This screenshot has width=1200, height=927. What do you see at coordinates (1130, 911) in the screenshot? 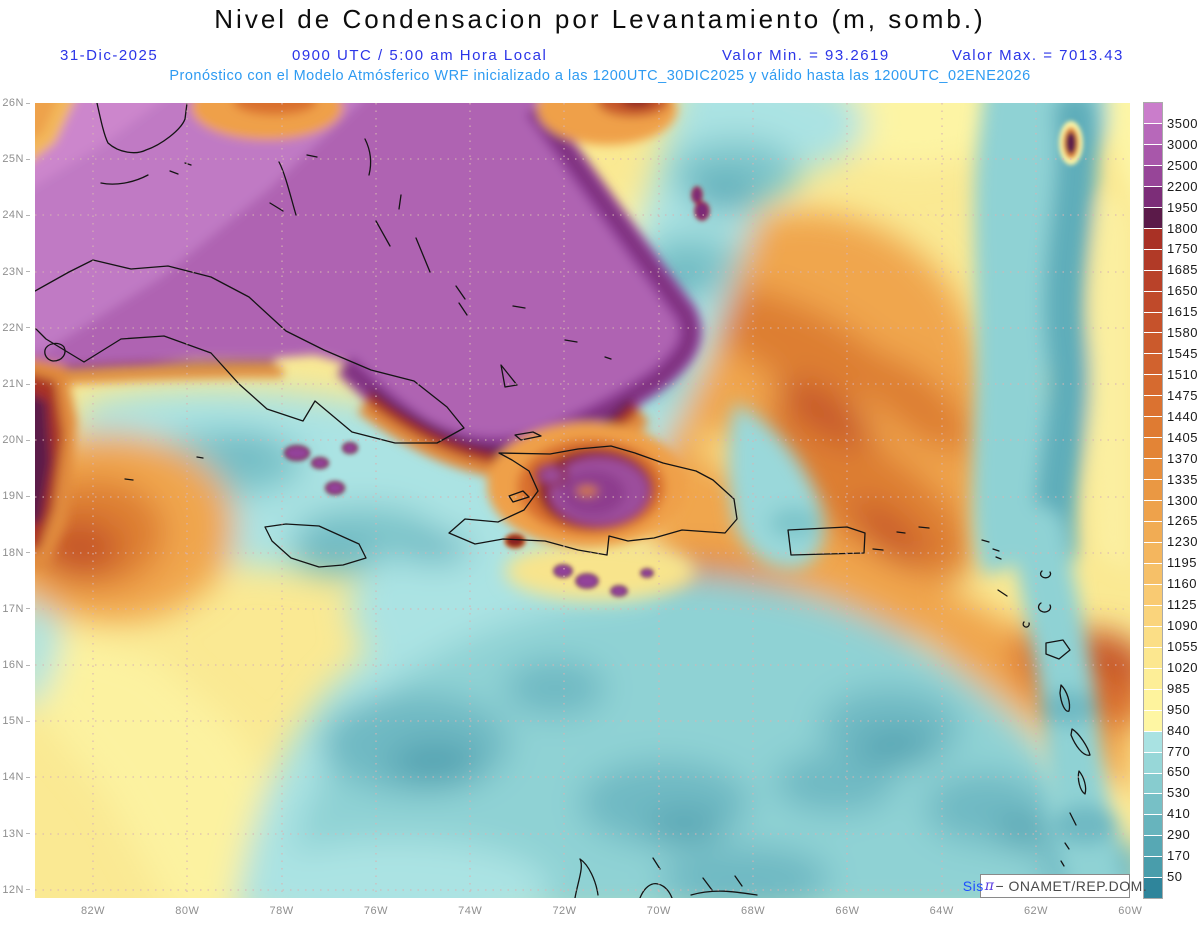
I see `lon-tick-label: 60W` at bounding box center [1130, 911].